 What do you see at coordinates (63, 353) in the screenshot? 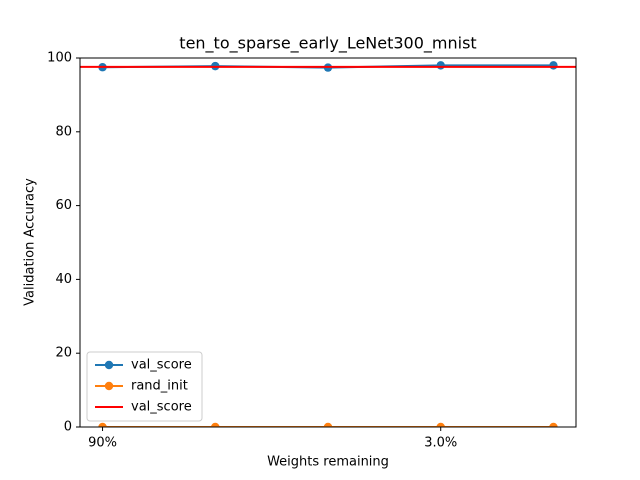
I see `y-tick-label: 20` at bounding box center [63, 353].